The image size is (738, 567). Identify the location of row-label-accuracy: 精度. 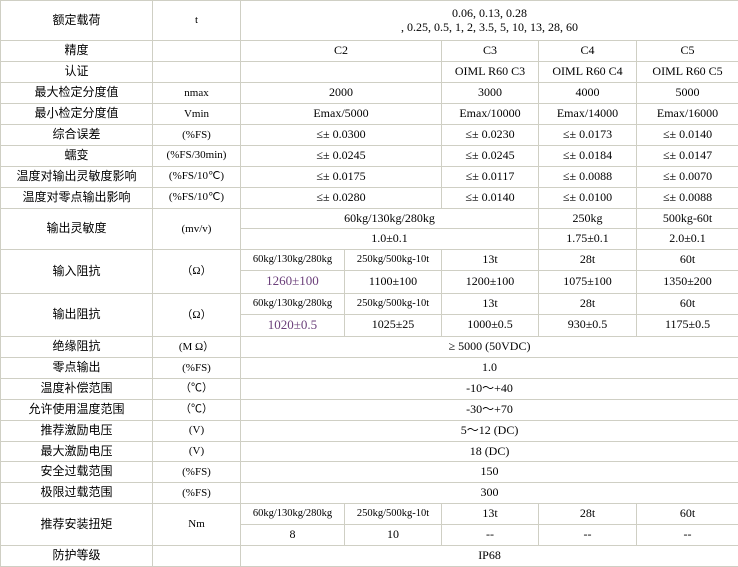
(76, 51).